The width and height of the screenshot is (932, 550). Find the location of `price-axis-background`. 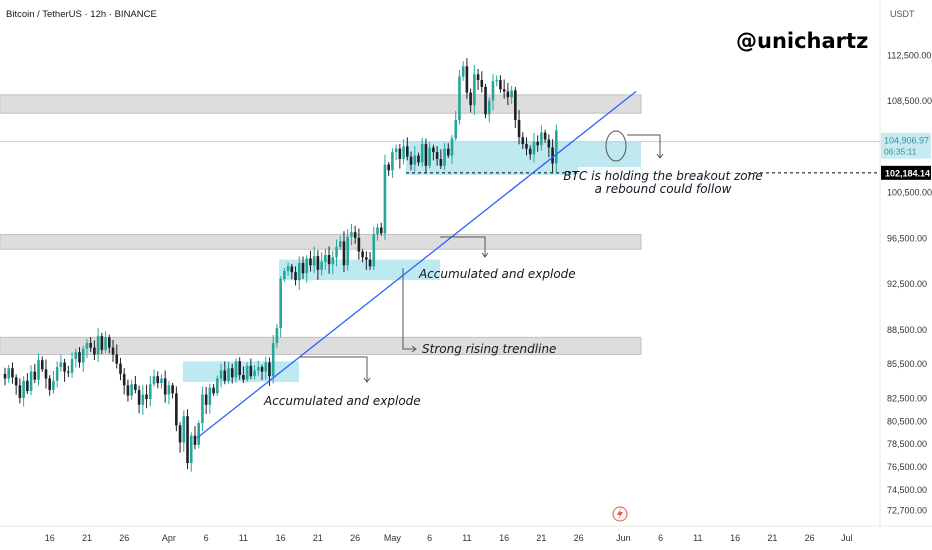

price-axis-background is located at coordinates (906, 275).